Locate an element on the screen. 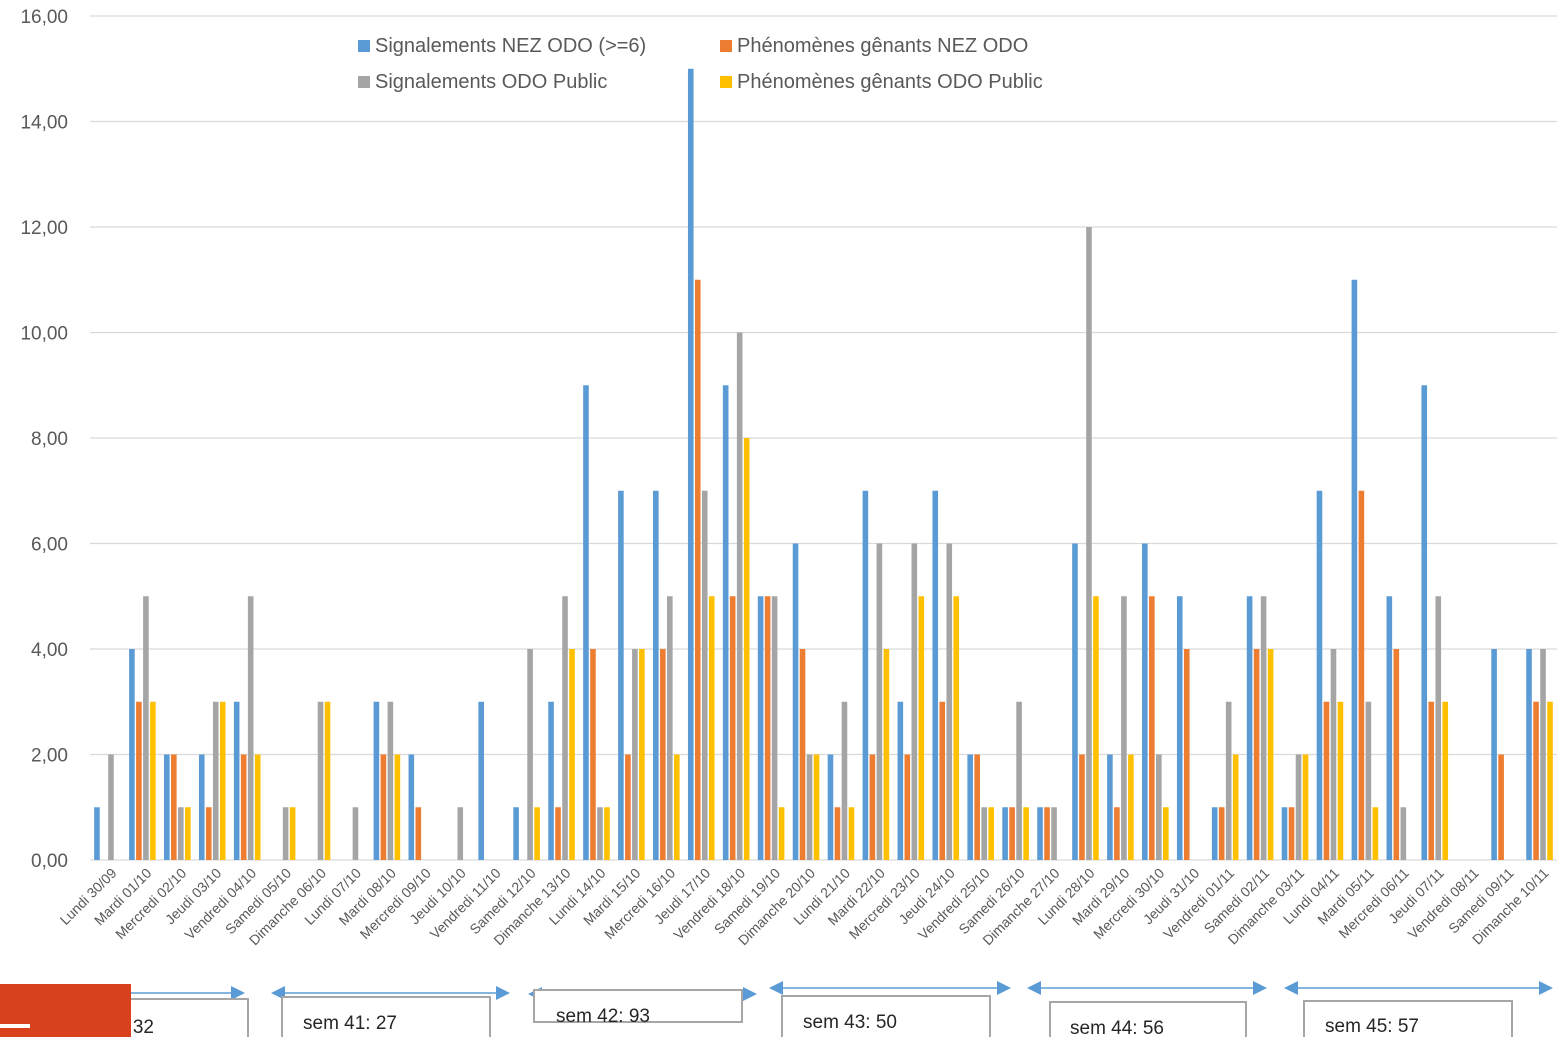 Image resolution: width=1557 pixels, height=1037 pixels. bar-signalements-nez-odo-6--12 is located at coordinates (516, 833).